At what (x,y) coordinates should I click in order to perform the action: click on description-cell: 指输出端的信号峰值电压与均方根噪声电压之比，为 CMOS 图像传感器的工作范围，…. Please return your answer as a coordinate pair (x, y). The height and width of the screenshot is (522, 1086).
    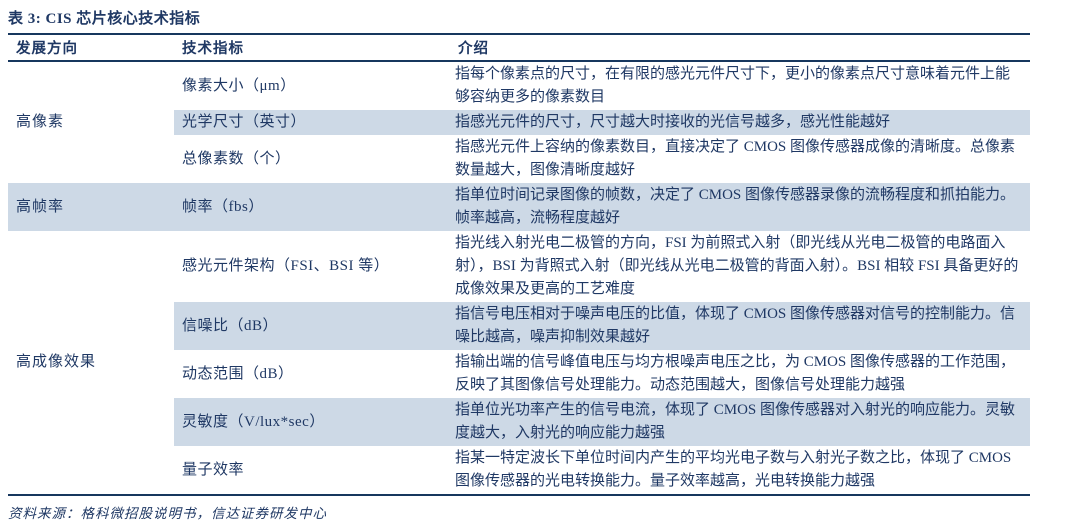
    Looking at the image, I should click on (735, 373).